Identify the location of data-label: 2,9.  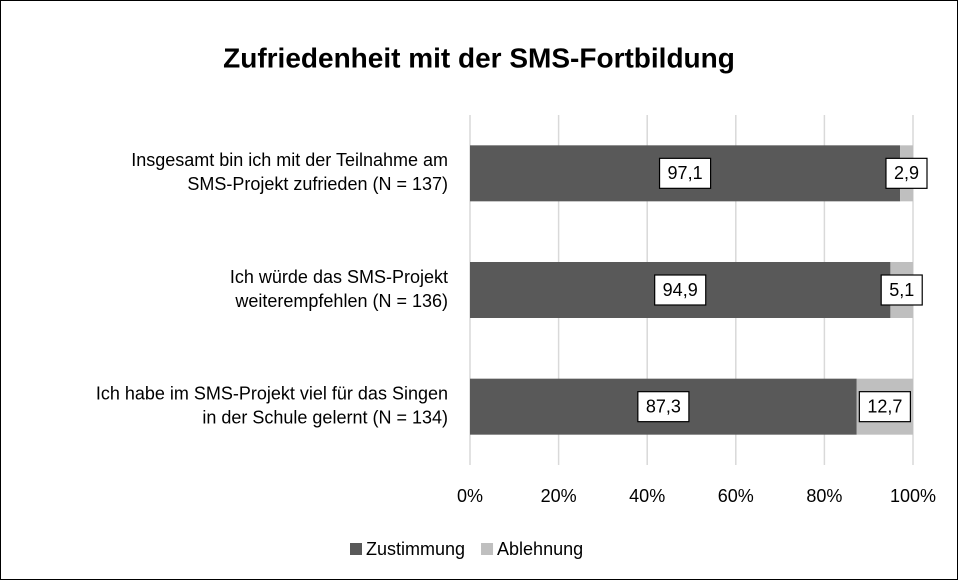
(906, 173).